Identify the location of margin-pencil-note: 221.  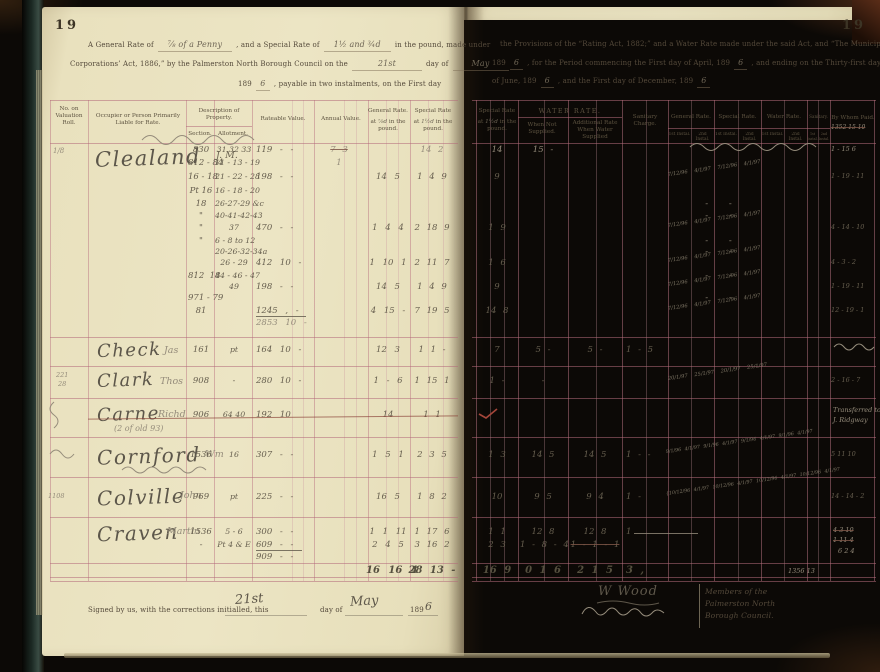
(62, 375).